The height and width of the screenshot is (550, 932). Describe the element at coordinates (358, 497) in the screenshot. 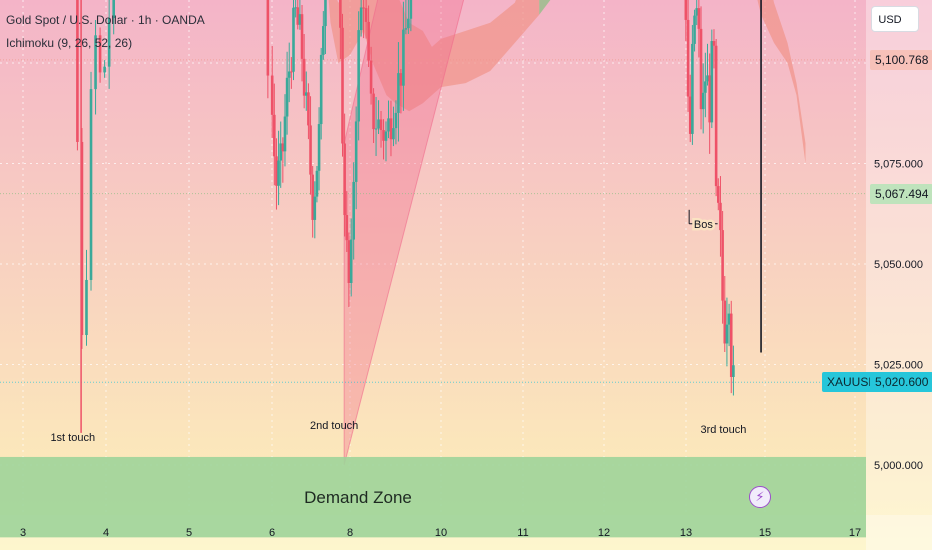

I see `demand-zone-label: Demand Zone` at that location.